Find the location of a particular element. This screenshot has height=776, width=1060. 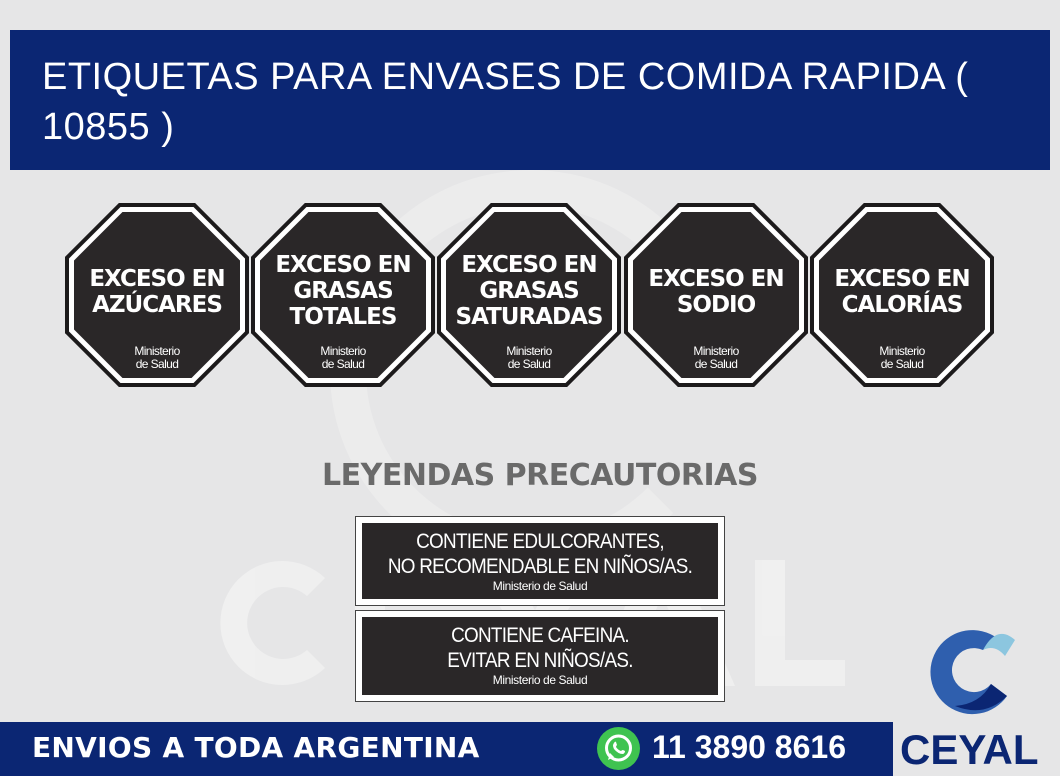

brand-name: CEYAL is located at coordinates (969, 749).